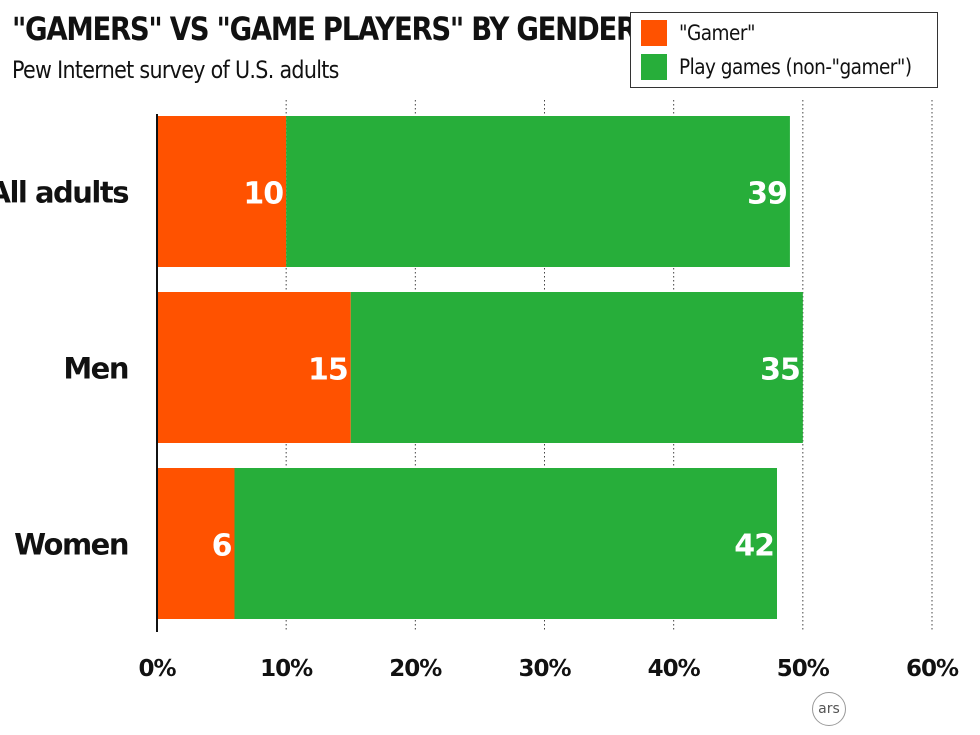 Image resolution: width=980 pixels, height=735 pixels. What do you see at coordinates (71, 545) in the screenshot?
I see `category-label-2: Women` at bounding box center [71, 545].